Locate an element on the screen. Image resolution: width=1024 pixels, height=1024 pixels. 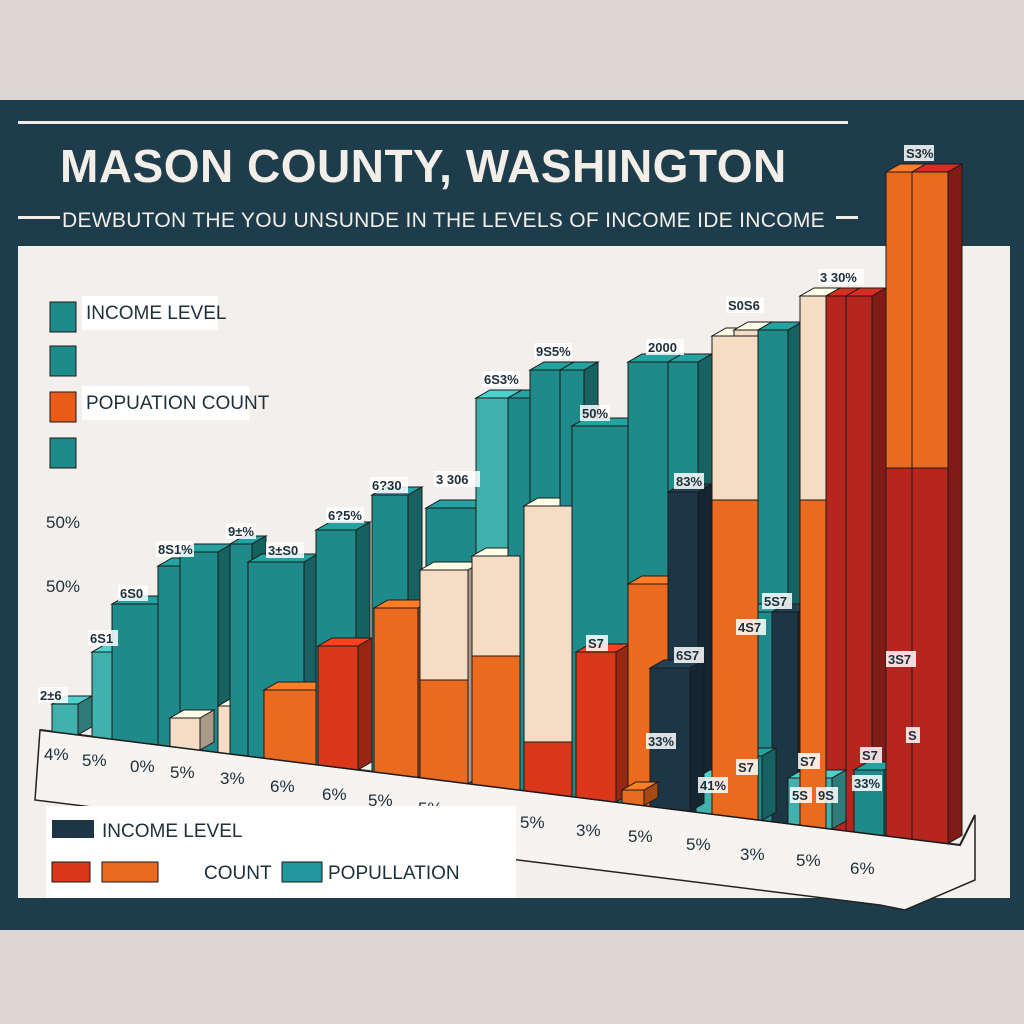
bar-label-4: 8S1% is located at coordinates (175, 549).